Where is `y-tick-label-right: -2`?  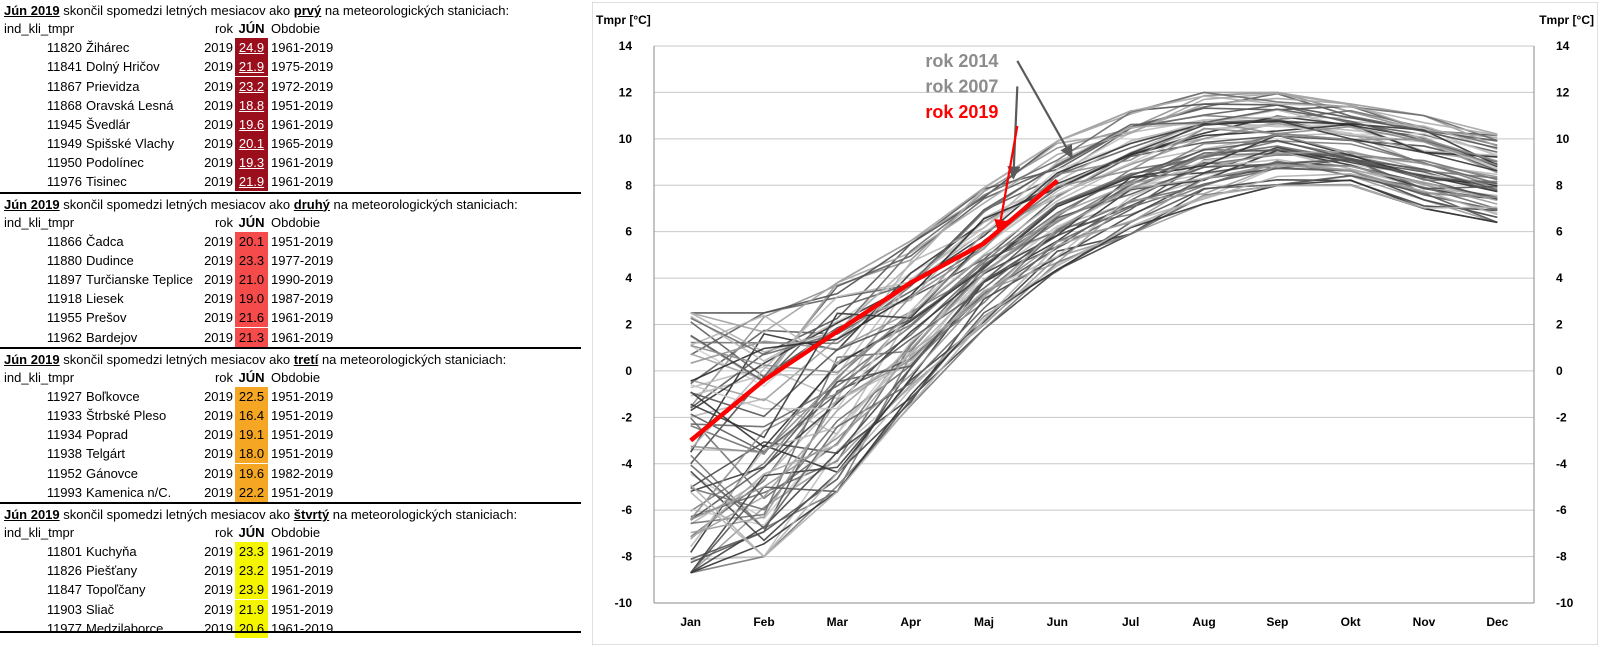
y-tick-label-right: -2 is located at coordinates (1561, 417).